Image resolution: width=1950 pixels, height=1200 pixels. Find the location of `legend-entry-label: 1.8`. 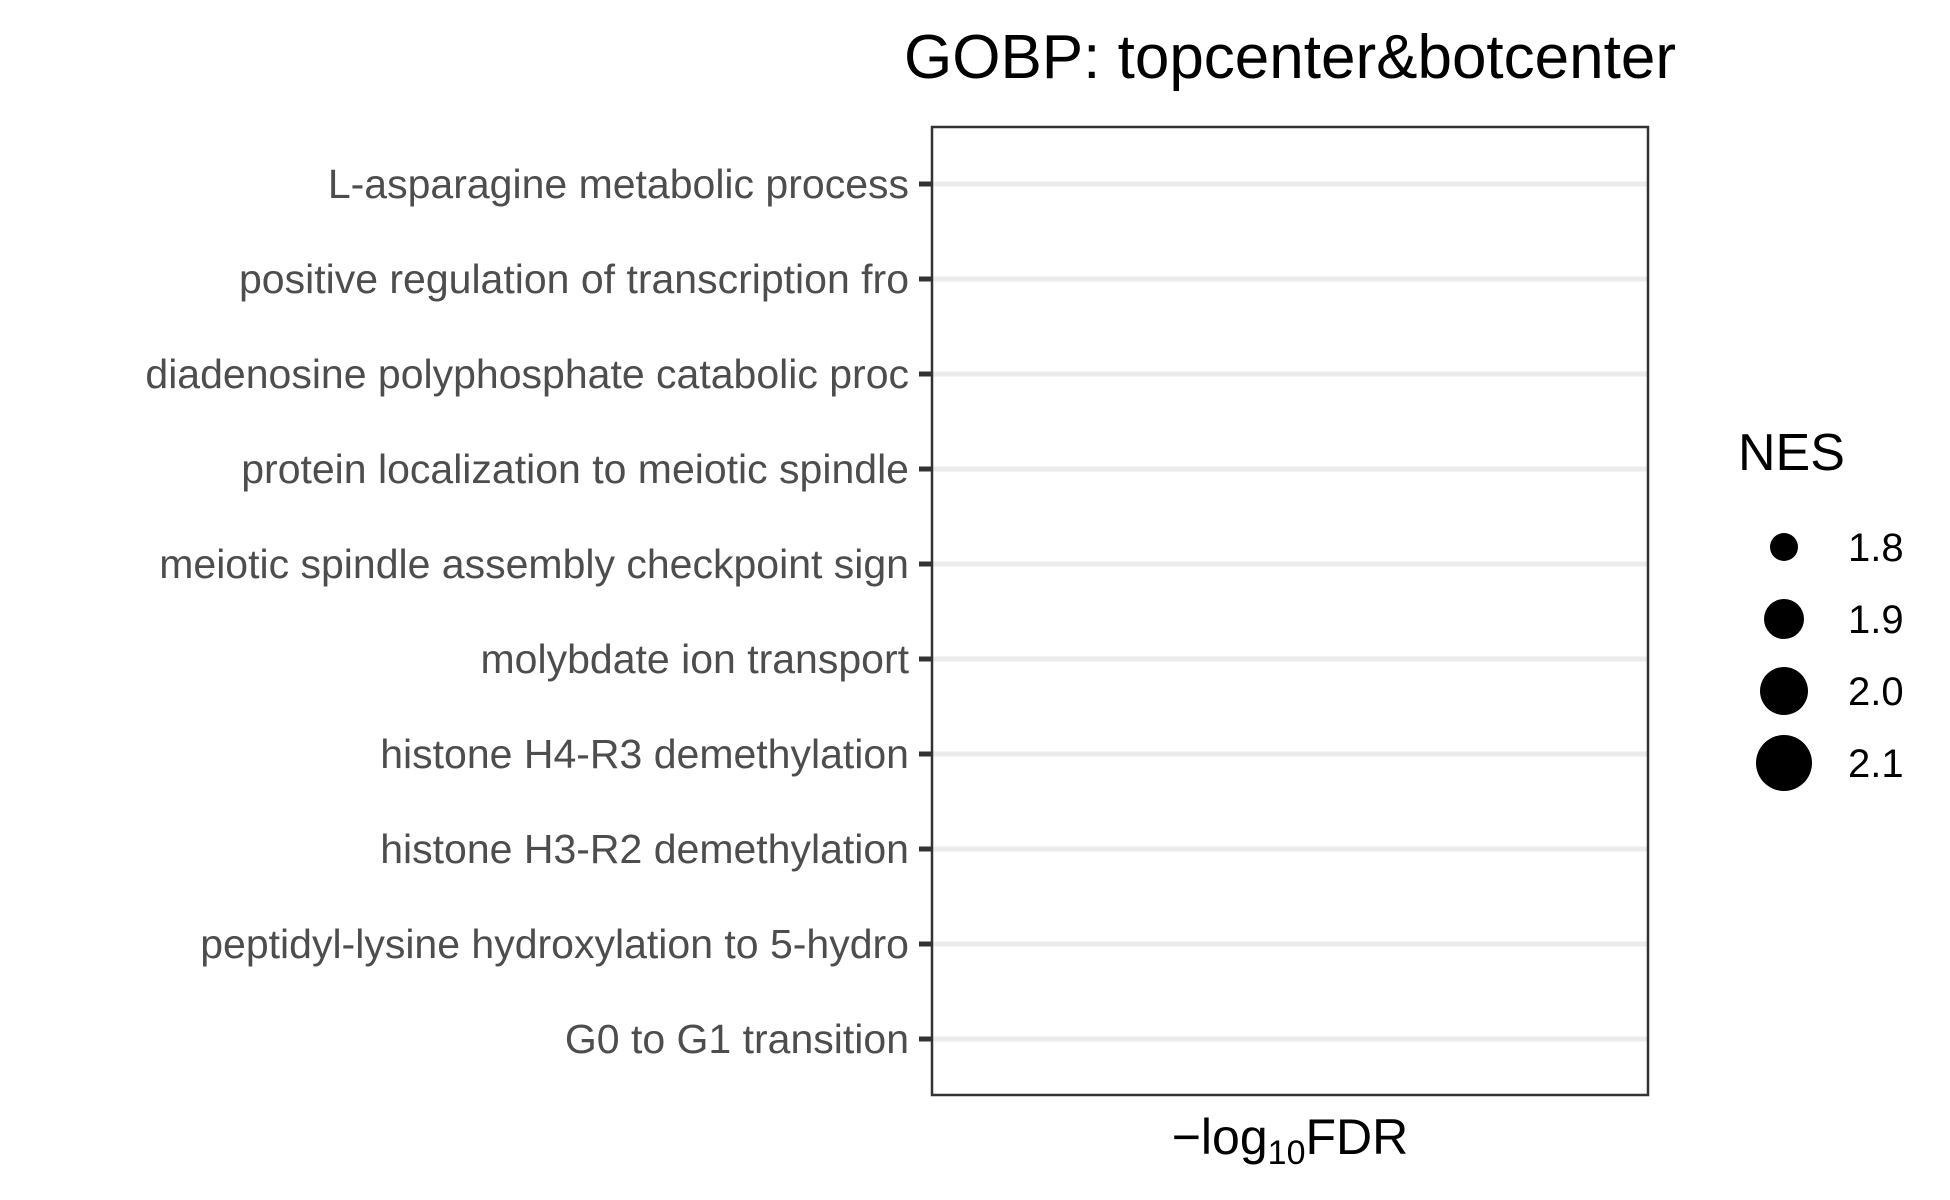

legend-entry-label: 1.8 is located at coordinates (1876, 548).